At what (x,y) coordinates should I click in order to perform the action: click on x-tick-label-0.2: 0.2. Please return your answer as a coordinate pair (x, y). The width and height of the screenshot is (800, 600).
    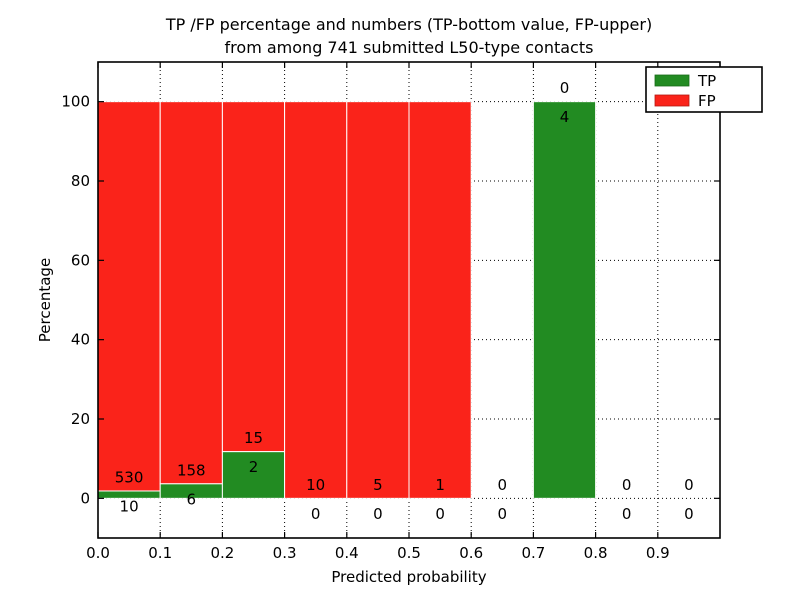
    Looking at the image, I should click on (222, 553).